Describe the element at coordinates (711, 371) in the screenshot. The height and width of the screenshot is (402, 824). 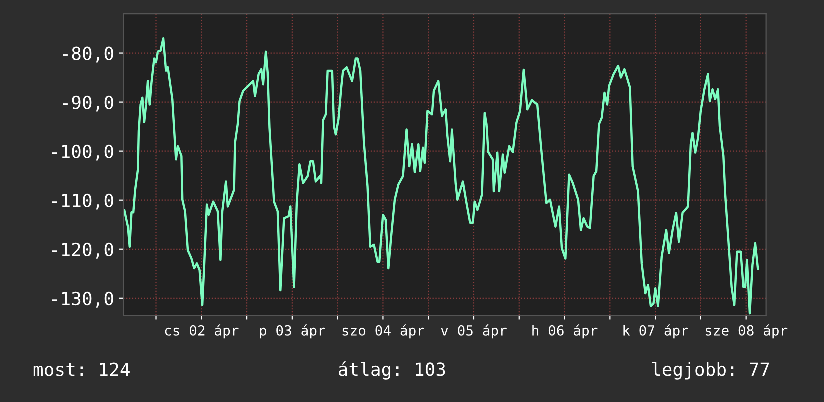
I see `text: legjobb: 77` at that location.